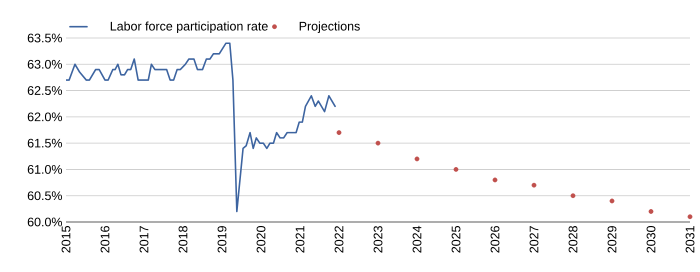 The height and width of the screenshot is (272, 700). What do you see at coordinates (495, 239) in the screenshot?
I see `x-tick-label: 2026` at bounding box center [495, 239].